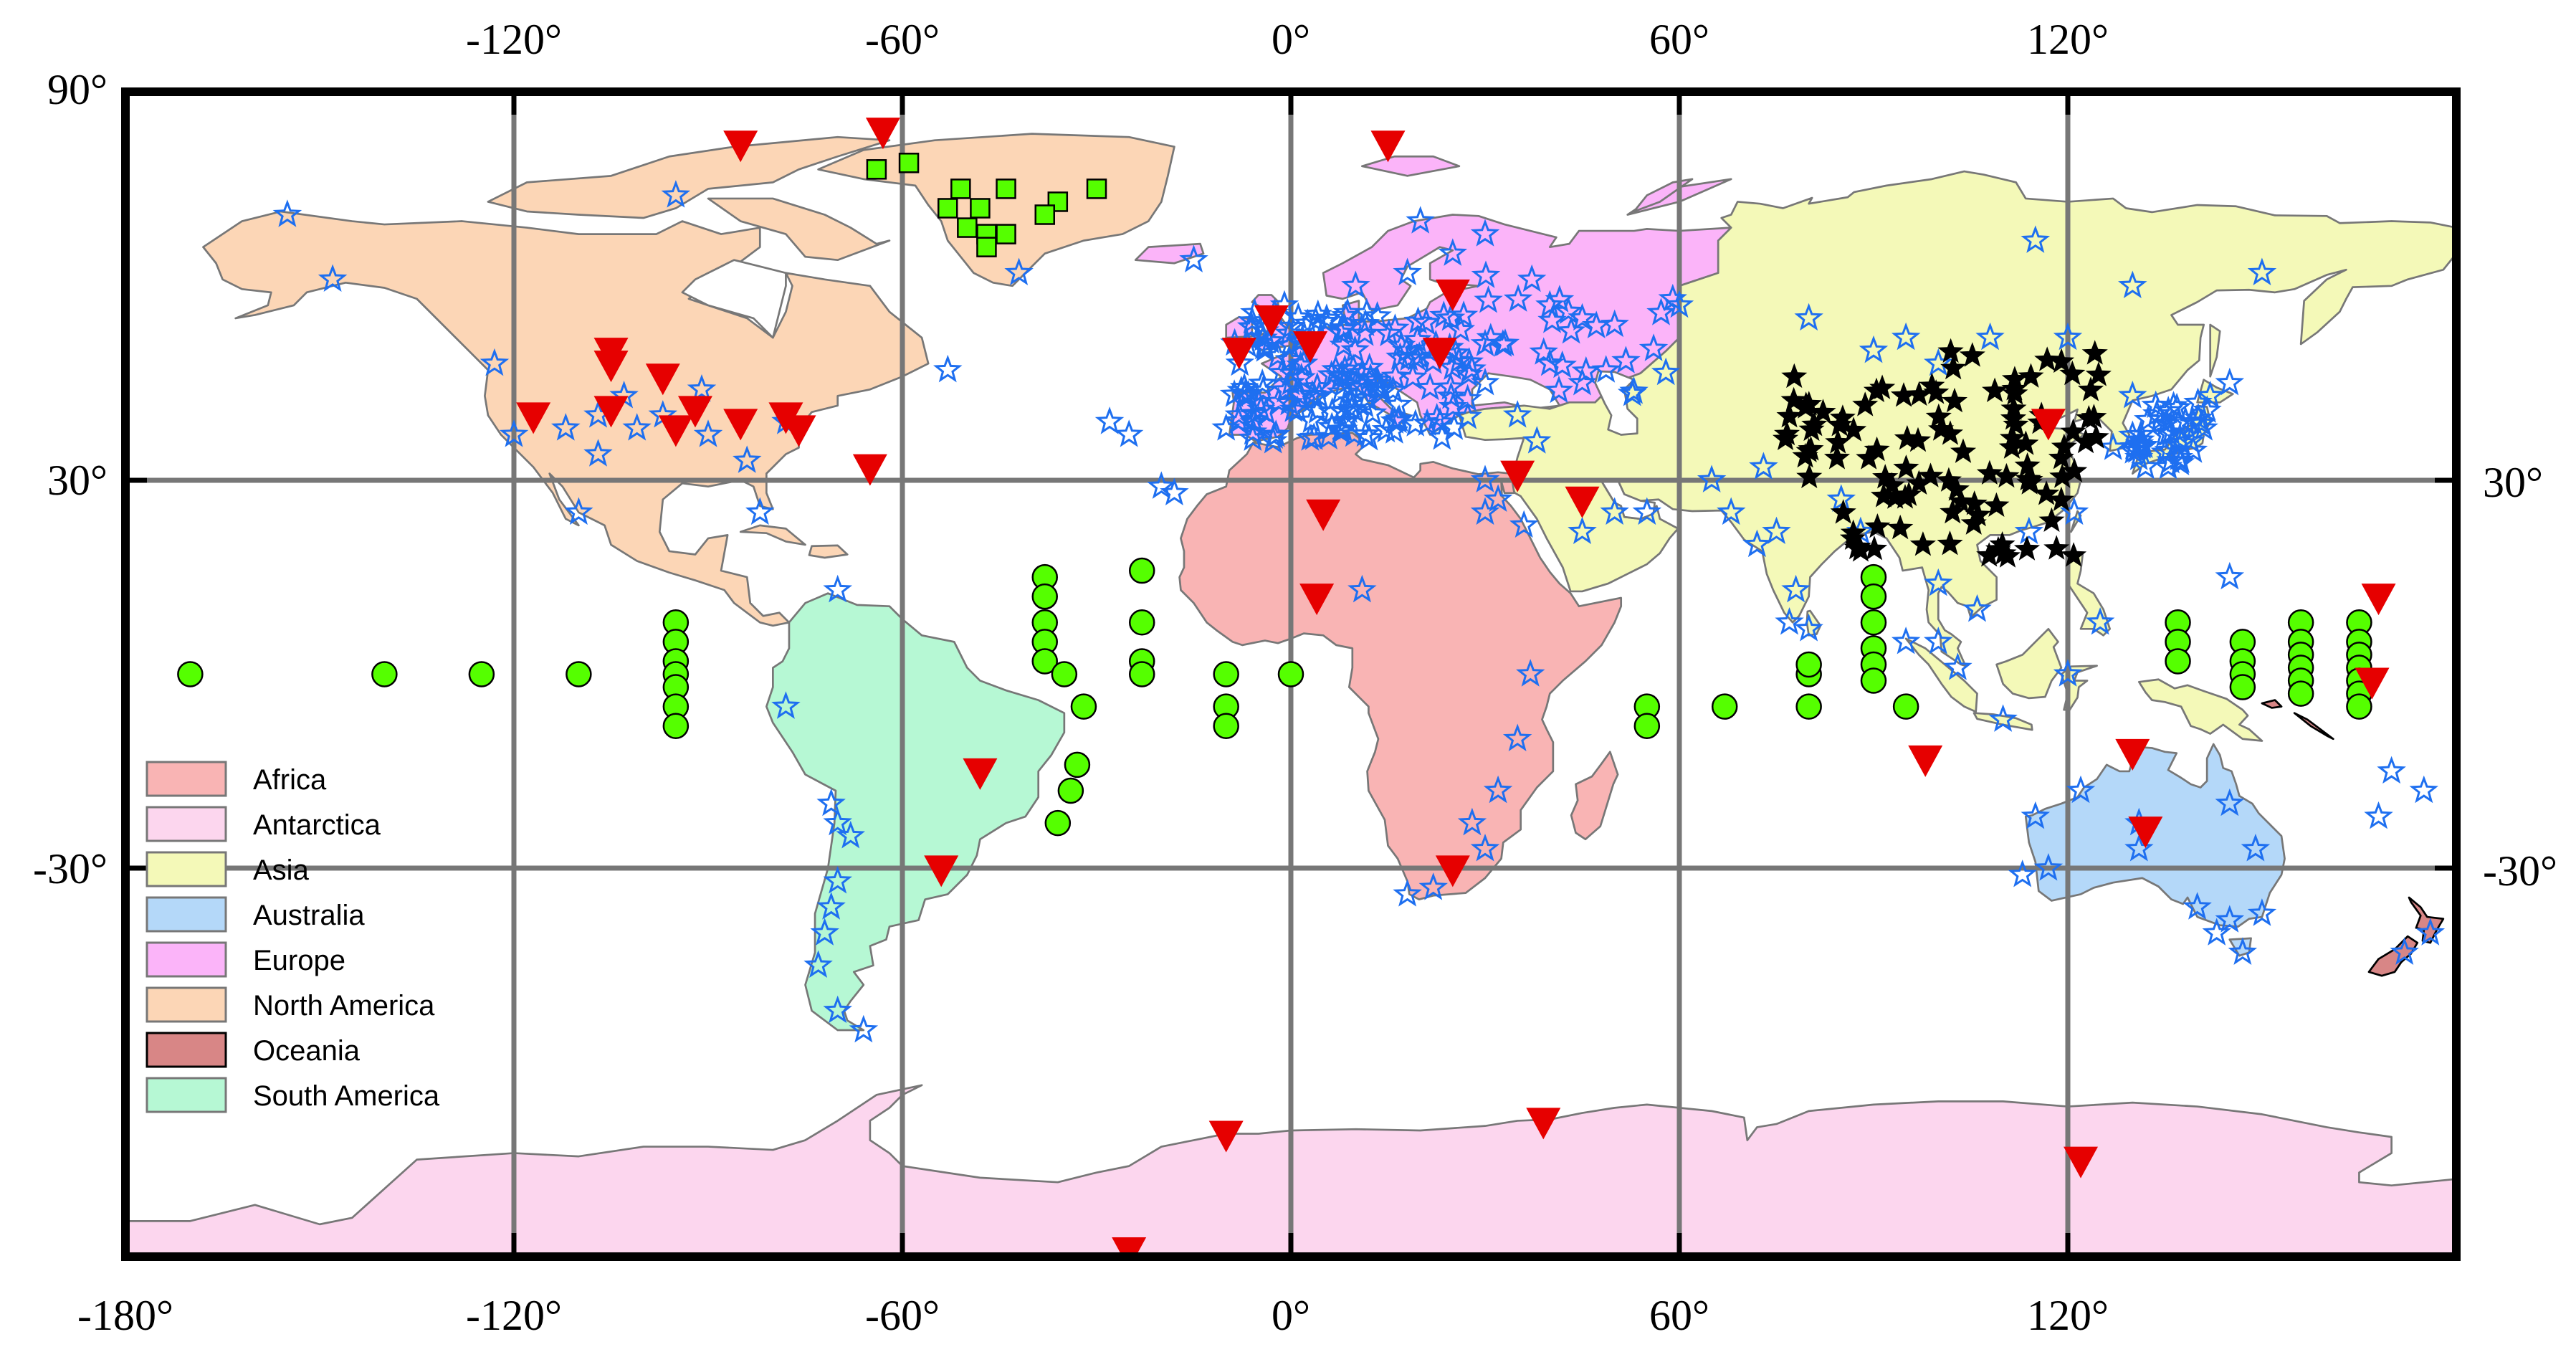 The height and width of the screenshot is (1352, 2576). What do you see at coordinates (2513, 483) in the screenshot?
I see `right-tick-label: 30°` at bounding box center [2513, 483].